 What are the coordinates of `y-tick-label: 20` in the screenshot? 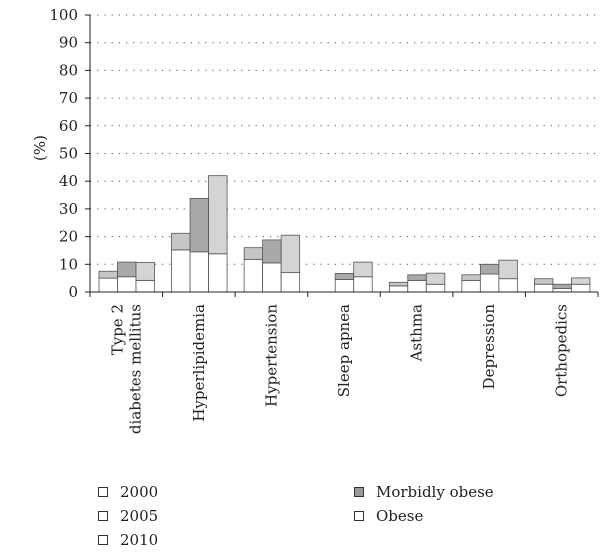 It's located at (68, 237).